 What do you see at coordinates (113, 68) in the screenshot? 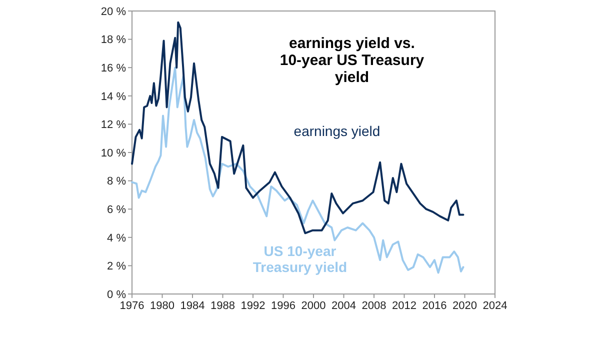
I see `y-tick-label: 16 %` at bounding box center [113, 68].